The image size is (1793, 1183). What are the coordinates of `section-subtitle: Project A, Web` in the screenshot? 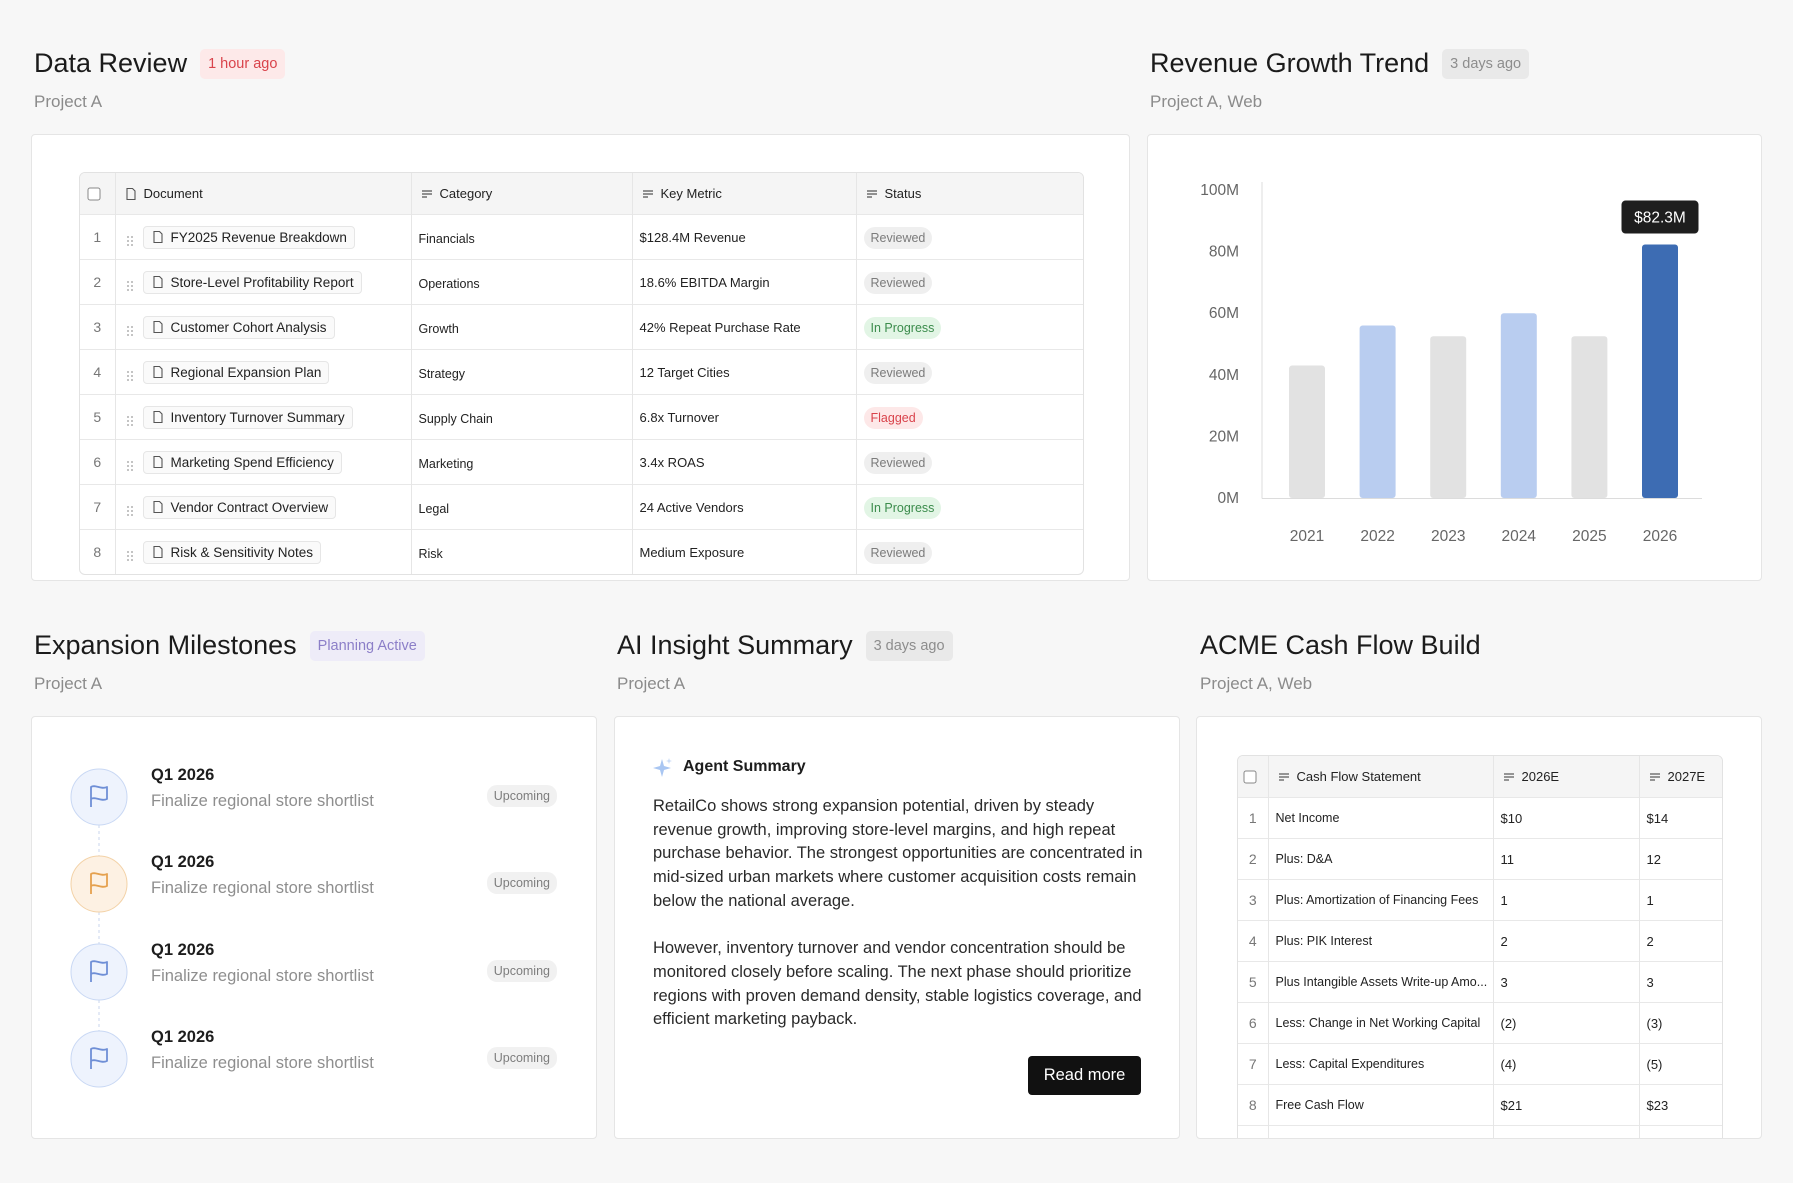 It's located at (1256, 683).